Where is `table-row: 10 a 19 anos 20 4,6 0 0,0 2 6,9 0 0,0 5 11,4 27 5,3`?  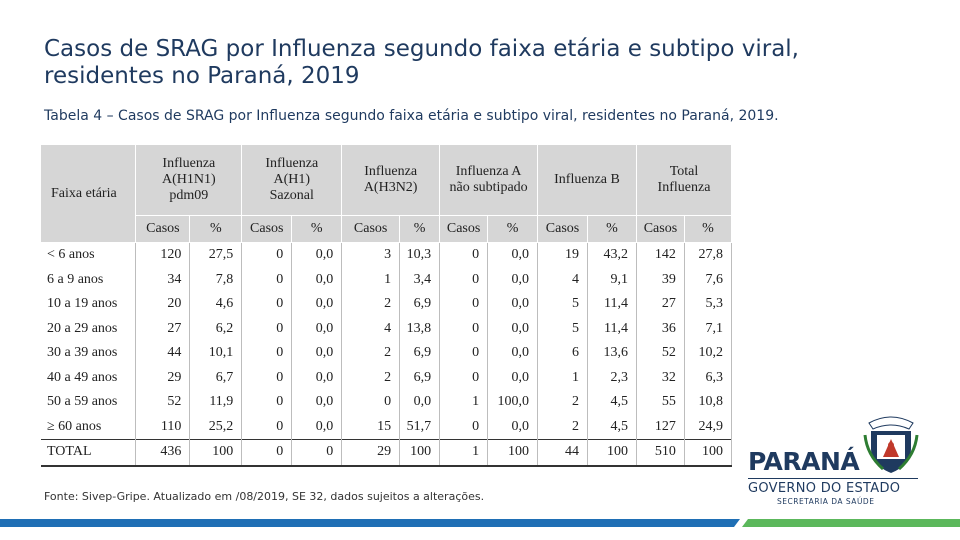 table-row: 10 a 19 anos 20 4,6 0 0,0 2 6,9 0 0,0 5 11,4 27 5,3 is located at coordinates (387, 304).